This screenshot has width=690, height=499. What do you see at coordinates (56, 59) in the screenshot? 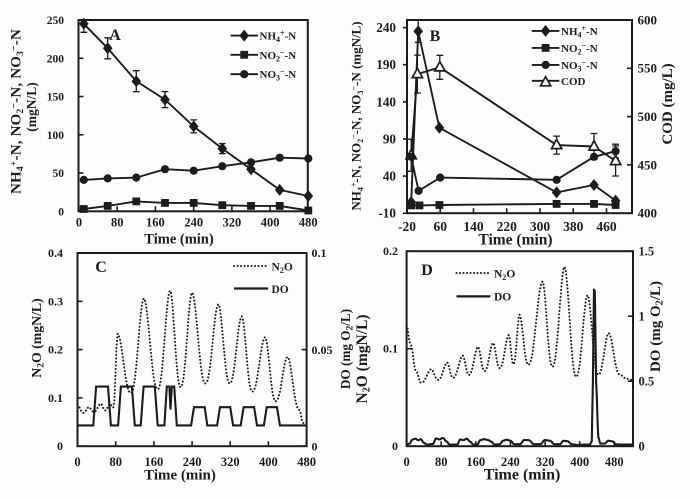
I see `svg-text: 200` at bounding box center [56, 59].